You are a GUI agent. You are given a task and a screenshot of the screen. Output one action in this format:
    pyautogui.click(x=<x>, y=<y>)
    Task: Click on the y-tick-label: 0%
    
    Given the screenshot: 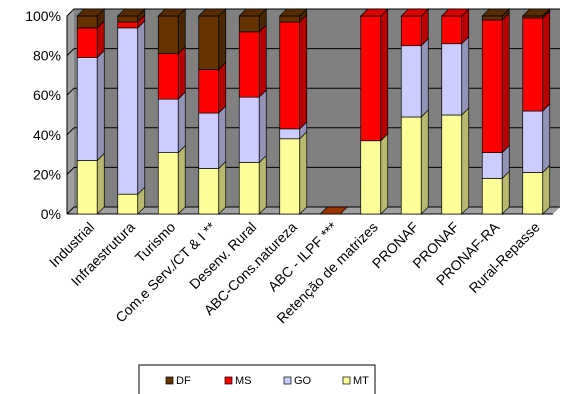 What is the action you would take?
    pyautogui.click(x=51, y=214)
    